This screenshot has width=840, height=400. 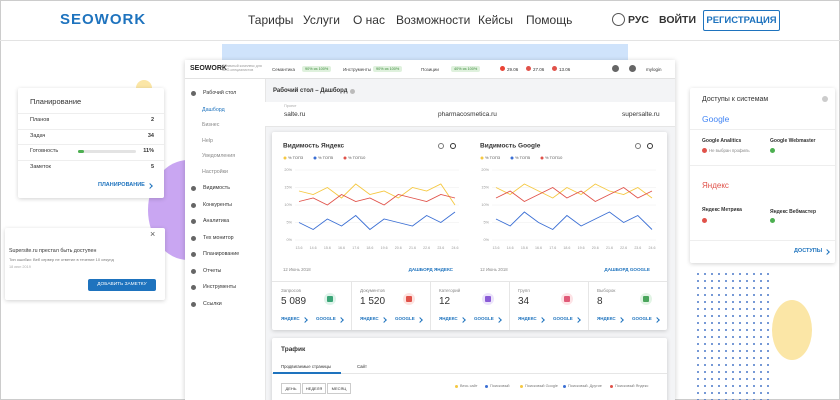 I want to click on sidebar-item: Аналитика, so click(x=216, y=221).